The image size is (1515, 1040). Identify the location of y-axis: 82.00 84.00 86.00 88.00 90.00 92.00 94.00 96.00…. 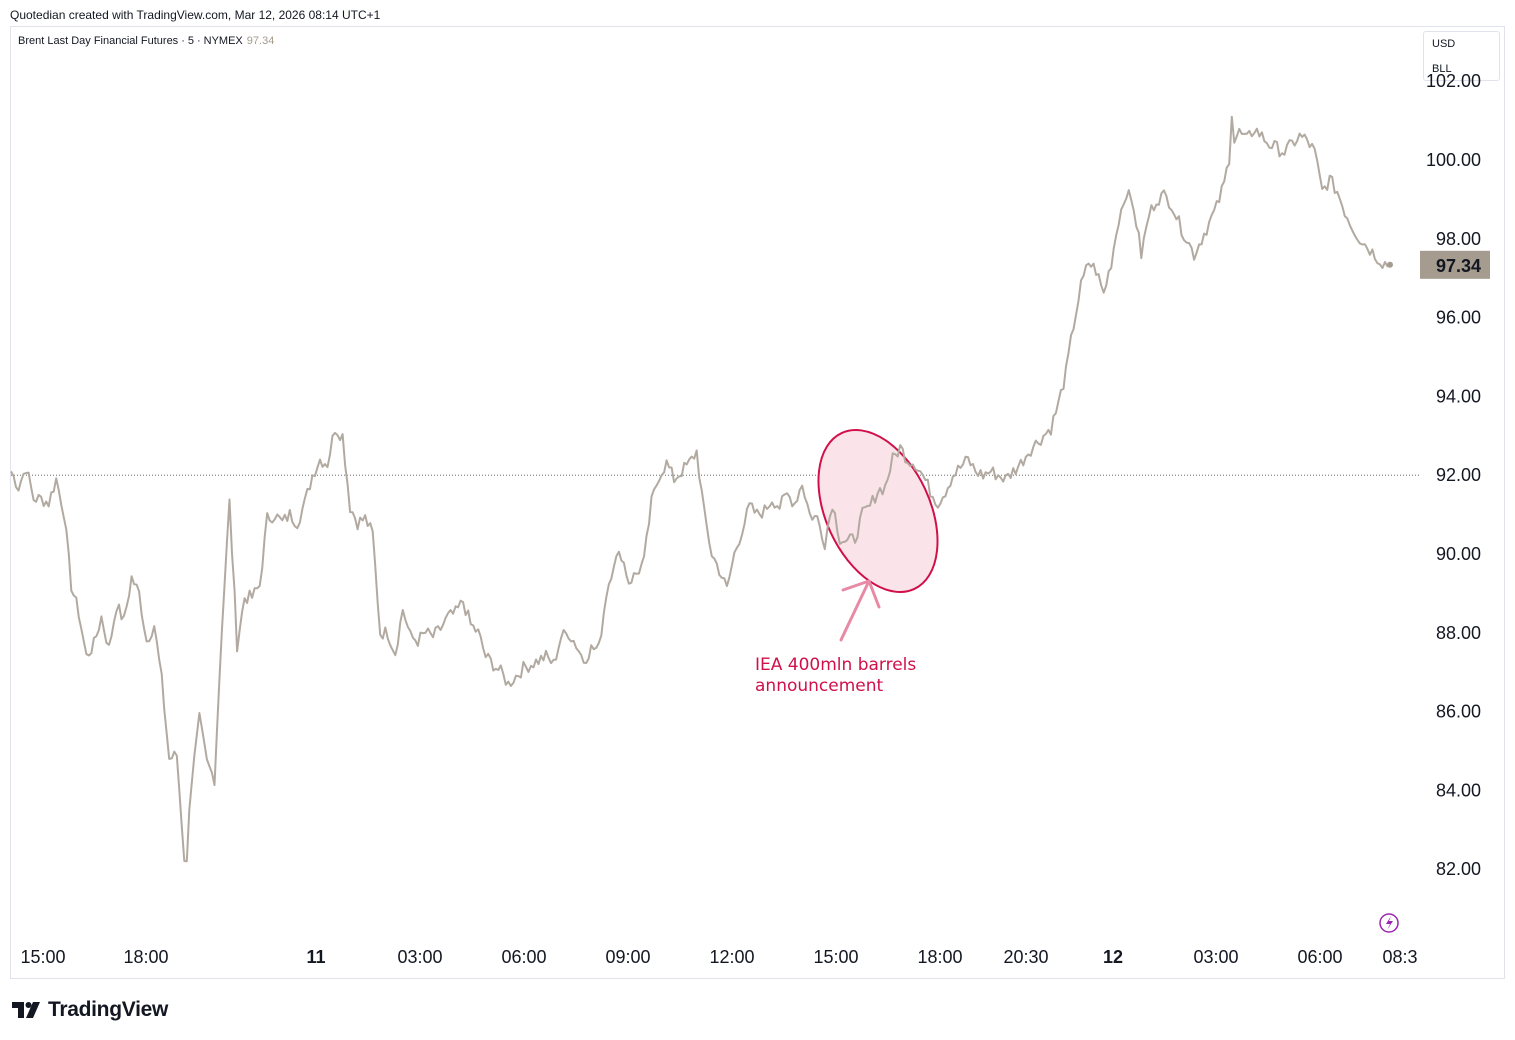
(1453, 475).